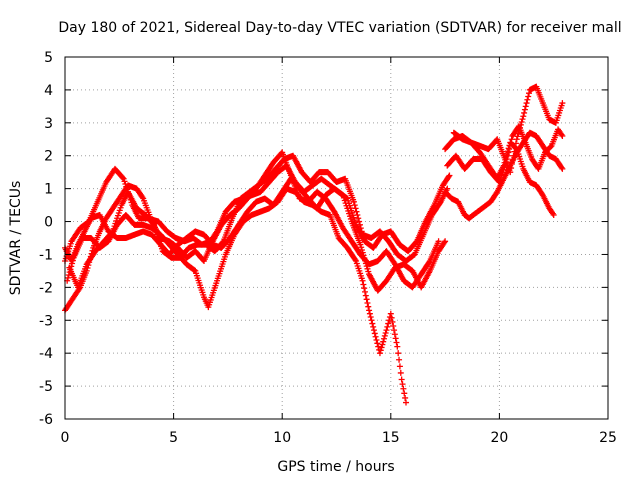  I want to click on y-axis-label: SDTVAR / TECUs, so click(16, 238).